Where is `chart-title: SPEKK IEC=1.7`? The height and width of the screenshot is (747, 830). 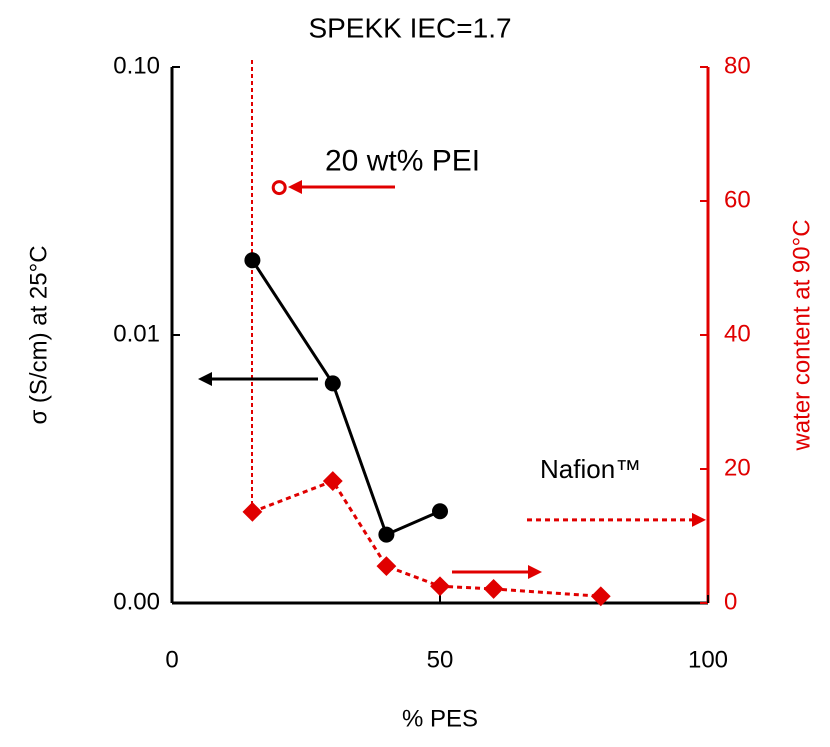 chart-title: SPEKK IEC=1.7 is located at coordinates (409, 27).